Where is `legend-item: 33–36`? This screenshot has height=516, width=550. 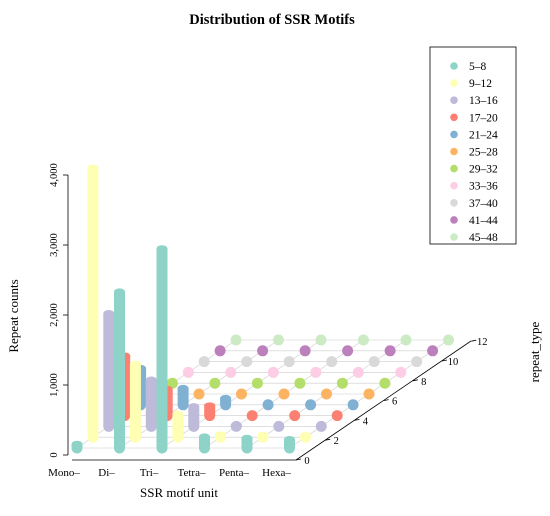 legend-item: 33–36 is located at coordinates (474, 187).